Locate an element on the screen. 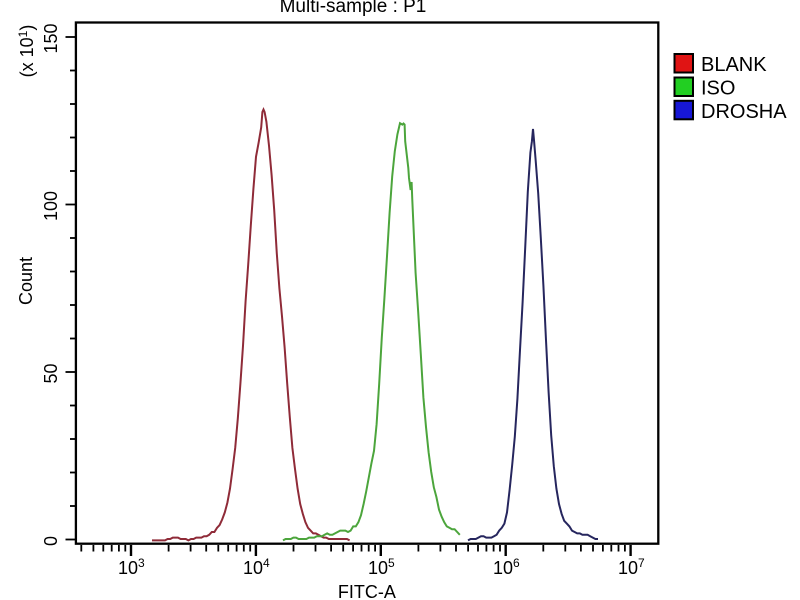  svg-text: BLANK is located at coordinates (734, 65).